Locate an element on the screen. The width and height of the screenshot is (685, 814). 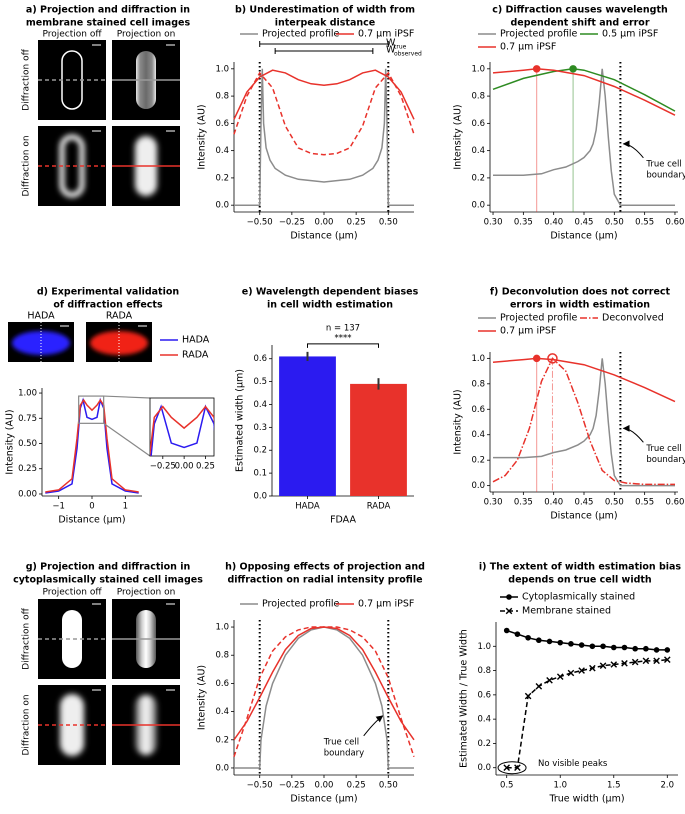
chart-title: interpeak distance is located at coordinates (325, 23).